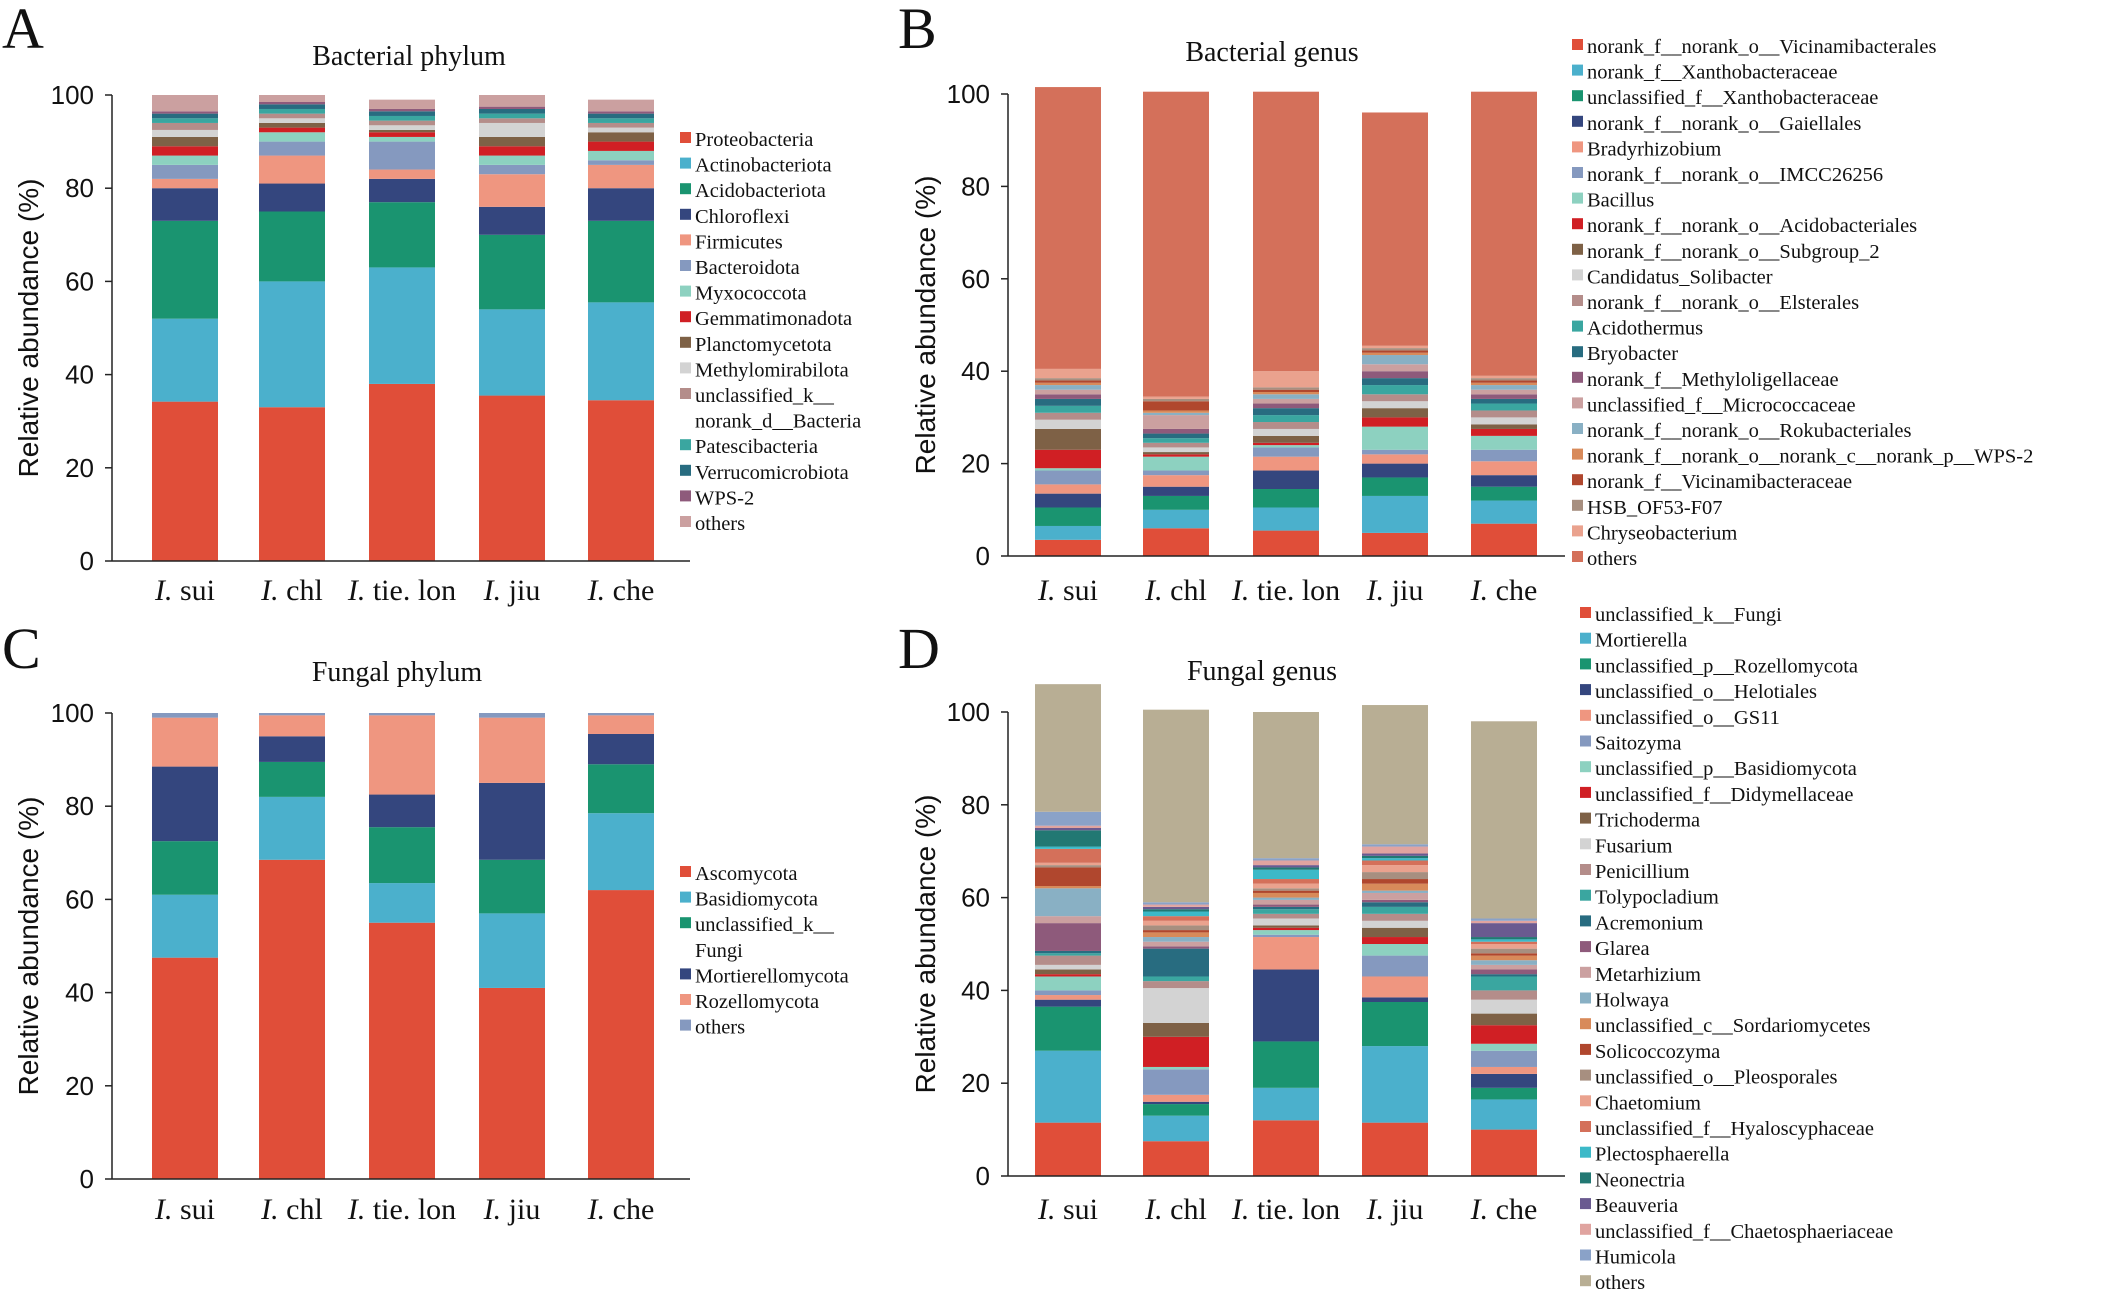 This screenshot has width=2122, height=1296. What do you see at coordinates (1504, 1209) in the screenshot?
I see `x-tick-label: I. che` at bounding box center [1504, 1209].